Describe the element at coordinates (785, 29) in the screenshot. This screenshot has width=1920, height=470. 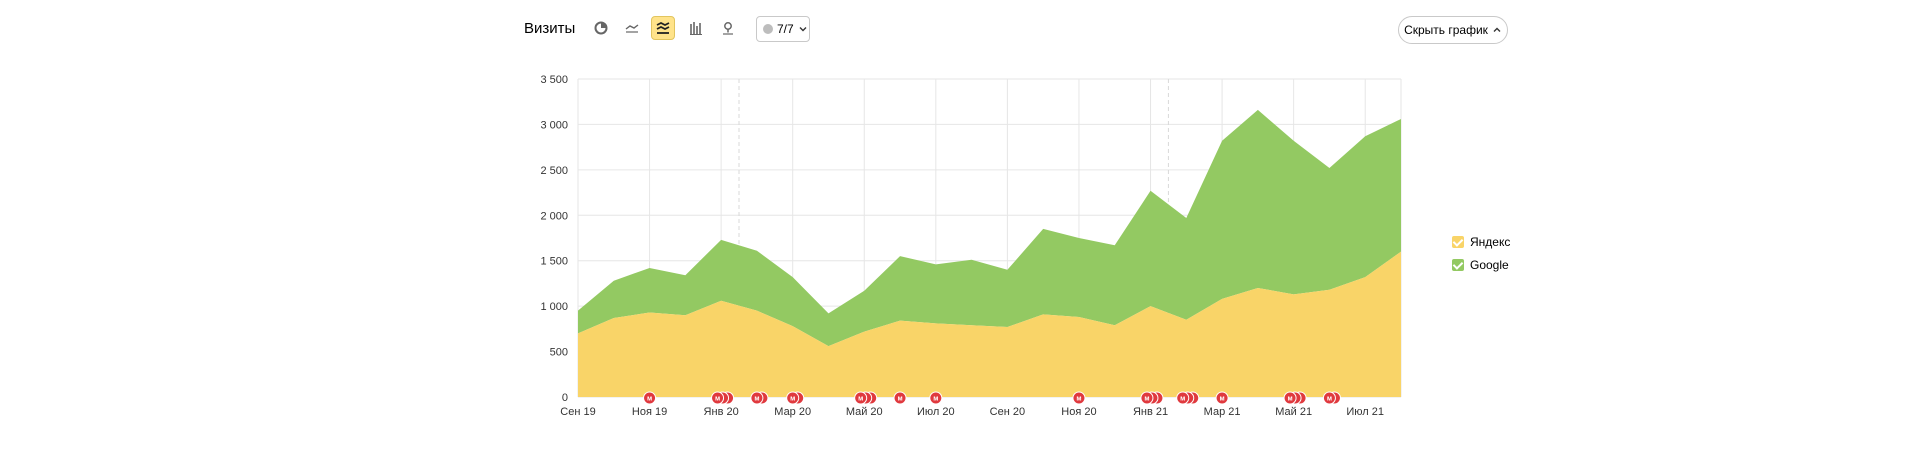
I see `goals-count: 7/7` at that location.